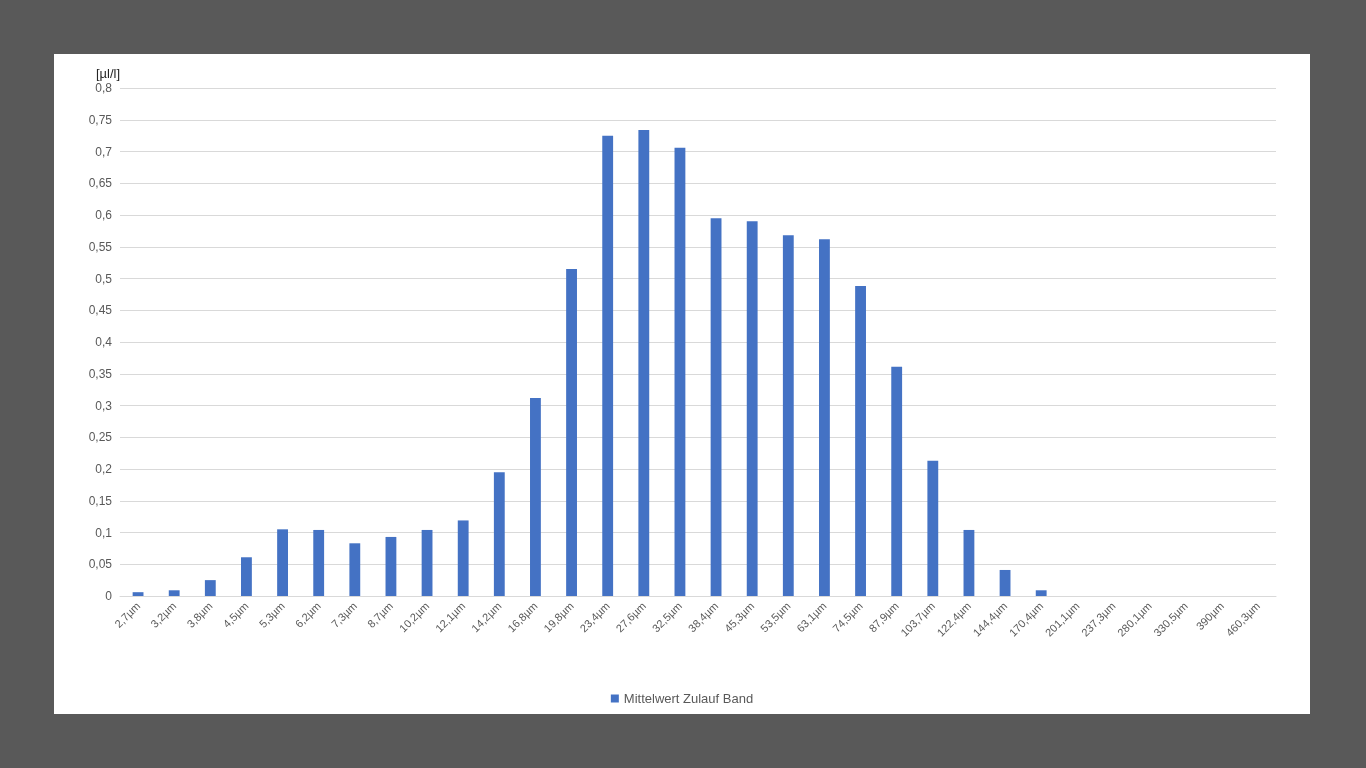 The image size is (1366, 768). What do you see at coordinates (107, 73) in the screenshot?
I see `y-axis-title: [µl/l]` at bounding box center [107, 73].